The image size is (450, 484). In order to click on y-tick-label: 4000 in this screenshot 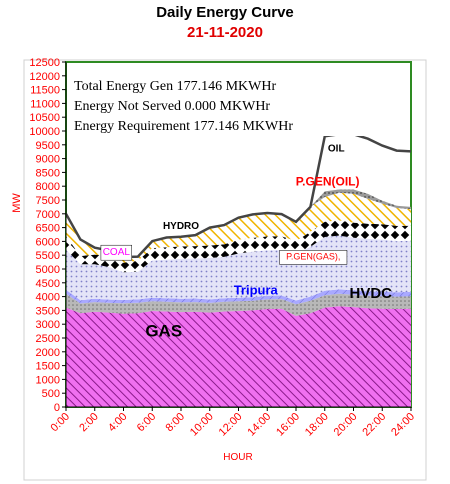, I will do `click(48, 298)`.